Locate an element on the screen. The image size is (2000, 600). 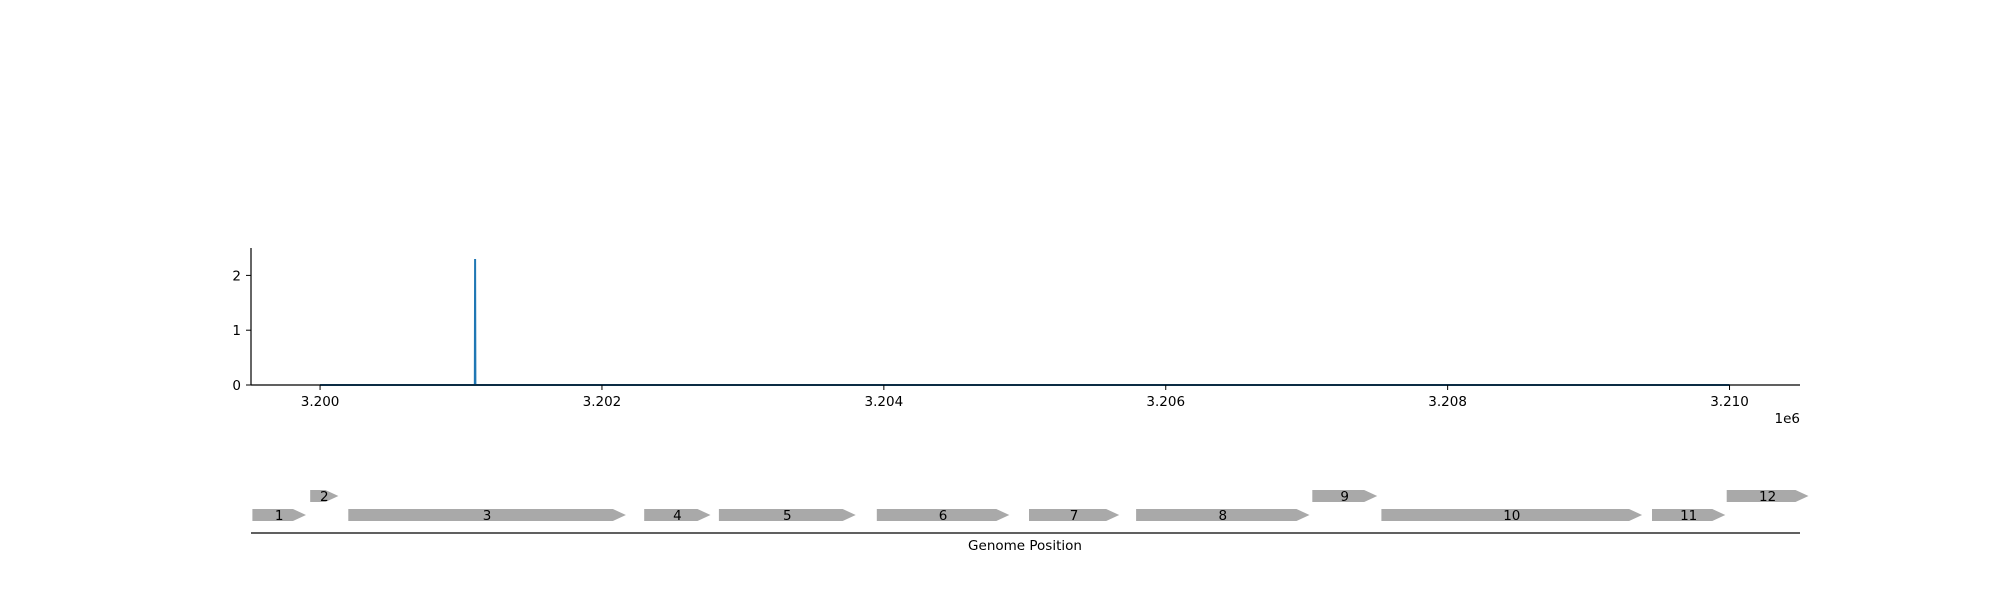
y-tick-label: 0 is located at coordinates (236, 386).